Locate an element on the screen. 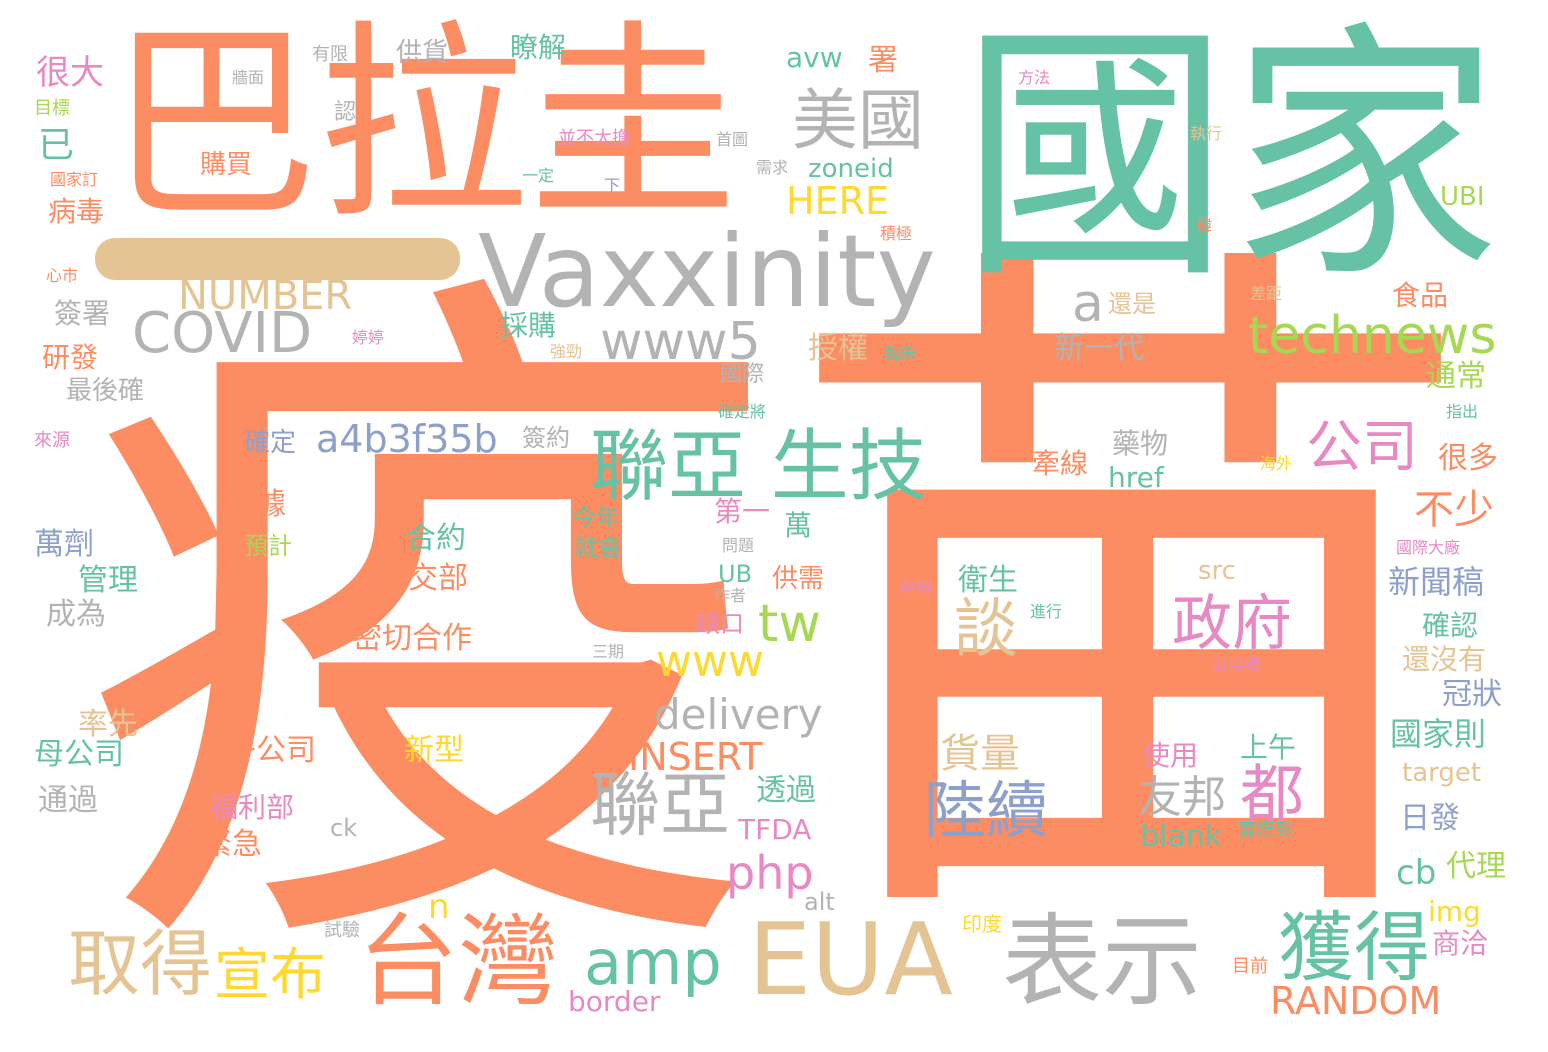 Image resolution: width=1548 pixels, height=1052 pixels. word: 成為 is located at coordinates (76, 614).